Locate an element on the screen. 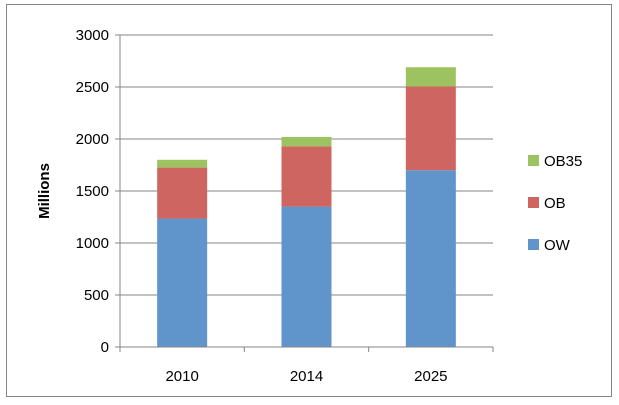  y-axis-title: Millions is located at coordinates (44, 191).